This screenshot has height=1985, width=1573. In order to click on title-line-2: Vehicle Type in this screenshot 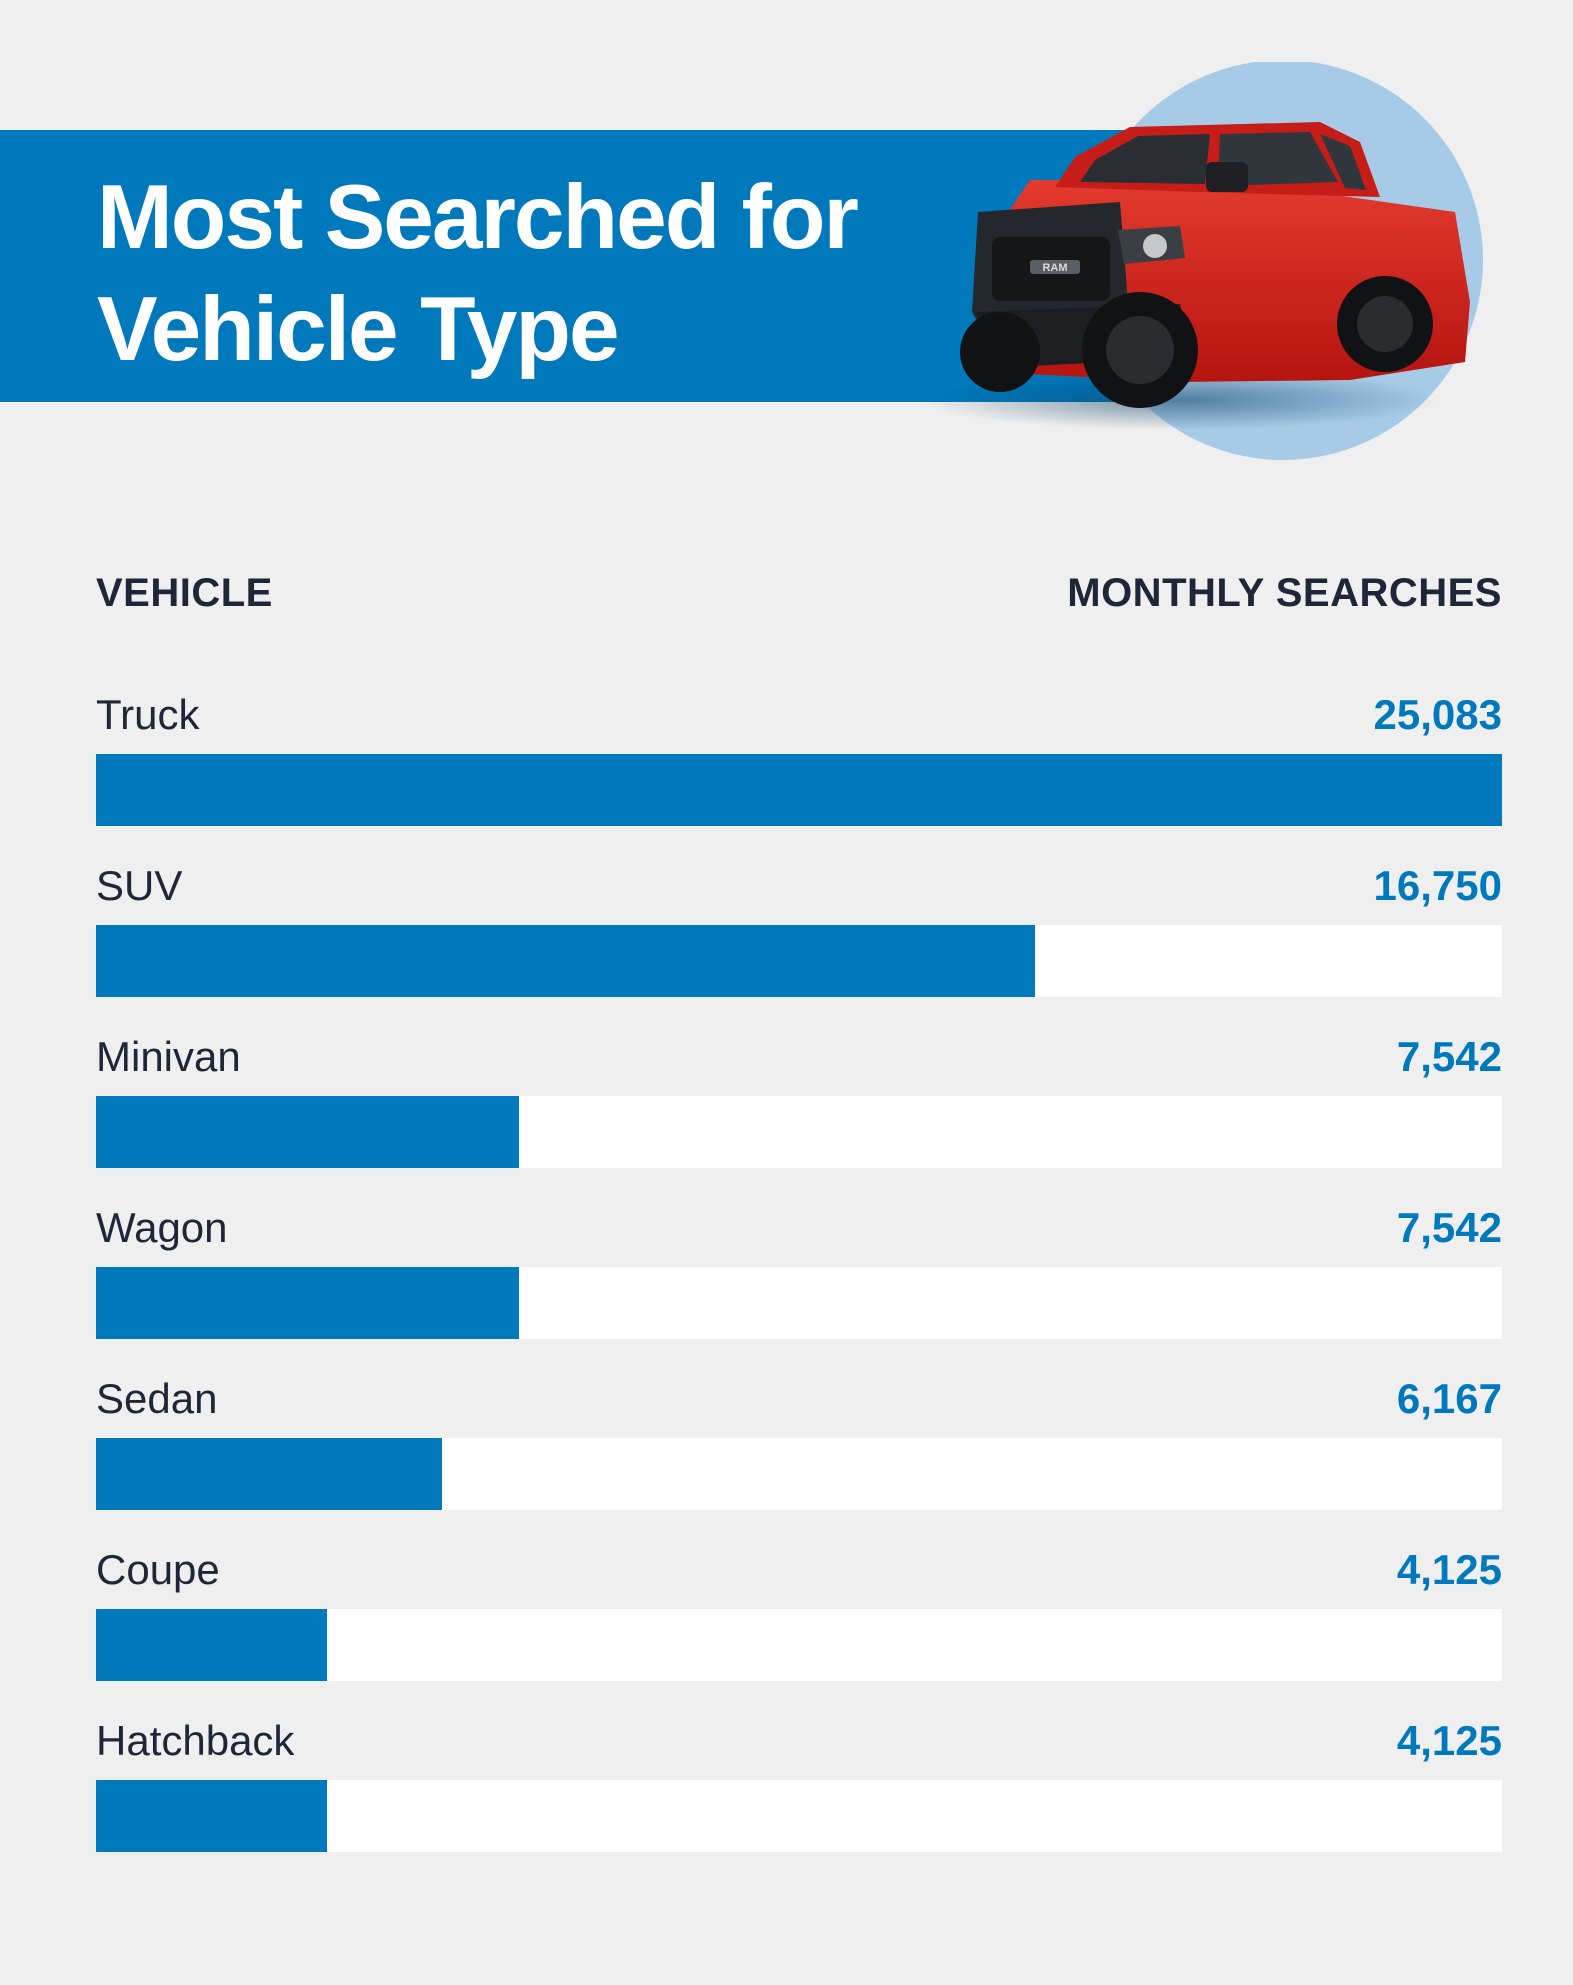, I will do `click(358, 329)`.